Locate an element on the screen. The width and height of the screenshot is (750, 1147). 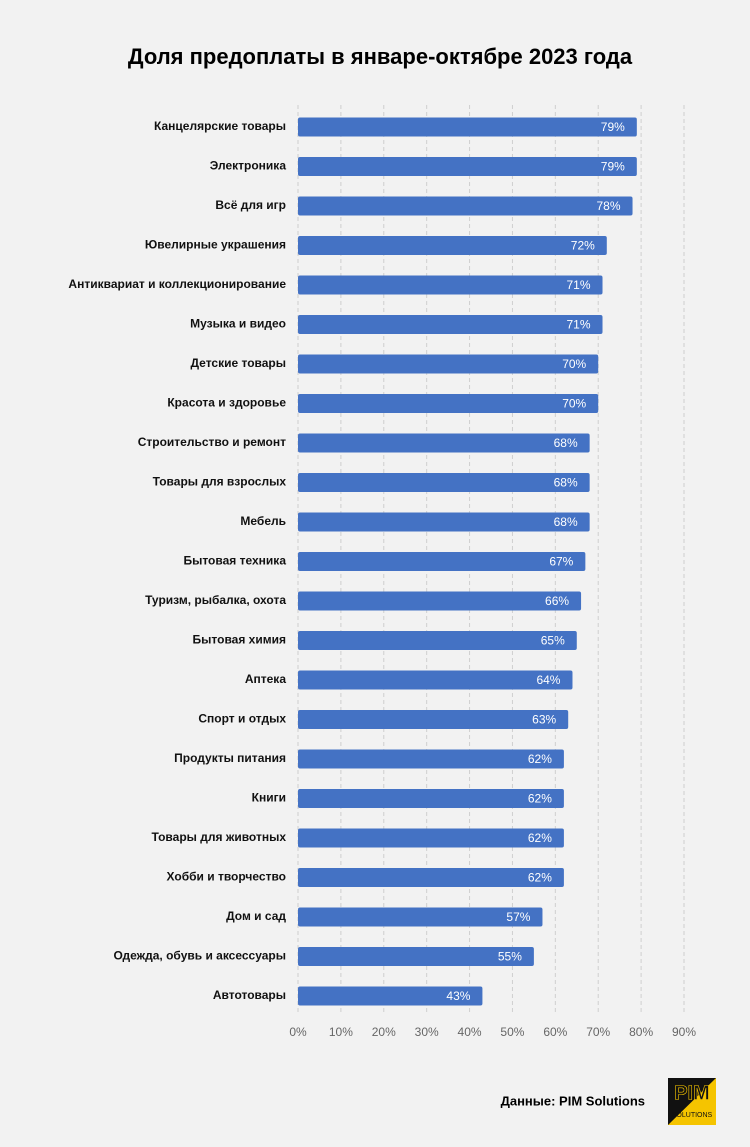
y-tick-label: Музыка и видео is located at coordinates (238, 324).